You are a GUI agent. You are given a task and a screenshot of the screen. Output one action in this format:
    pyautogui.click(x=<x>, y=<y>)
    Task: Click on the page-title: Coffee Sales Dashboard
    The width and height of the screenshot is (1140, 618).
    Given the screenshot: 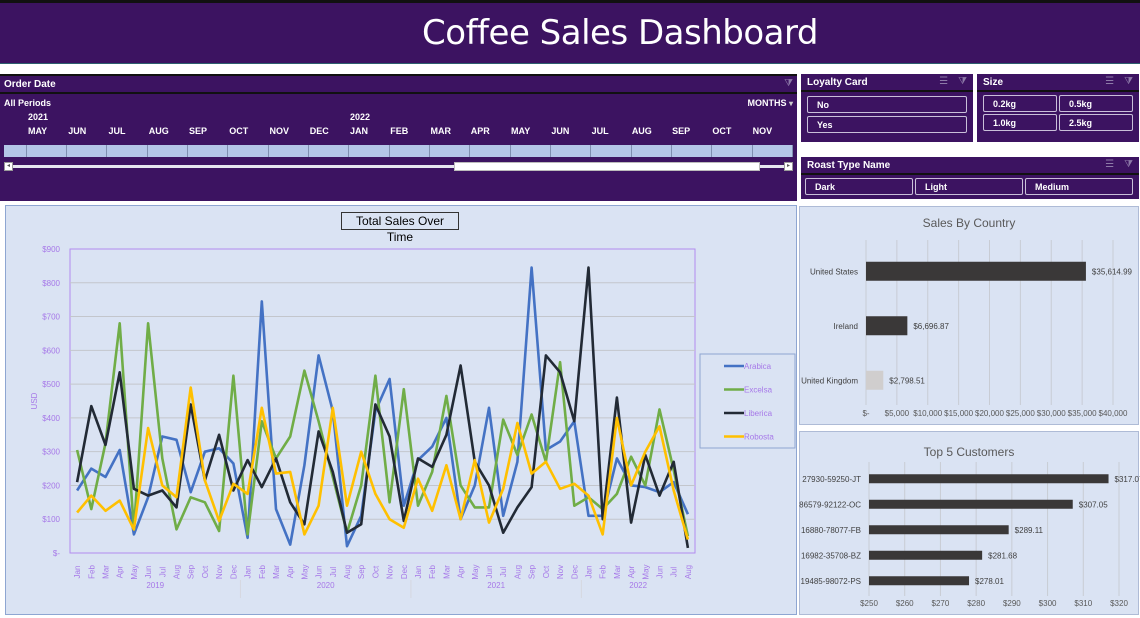 What is the action you would take?
    pyautogui.click(x=620, y=33)
    